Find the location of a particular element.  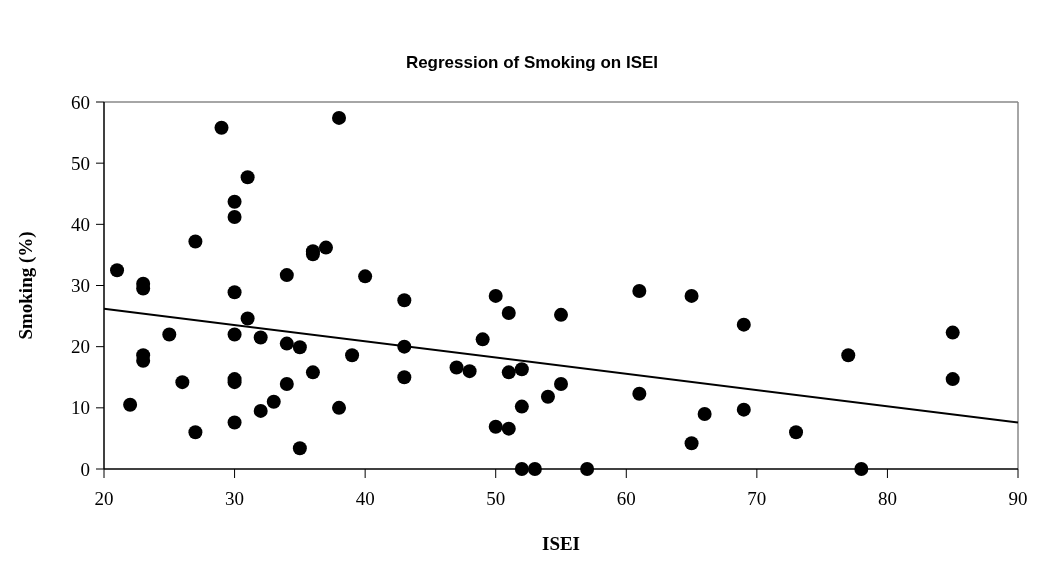

x-axis-title: ISEI is located at coordinates (561, 543).